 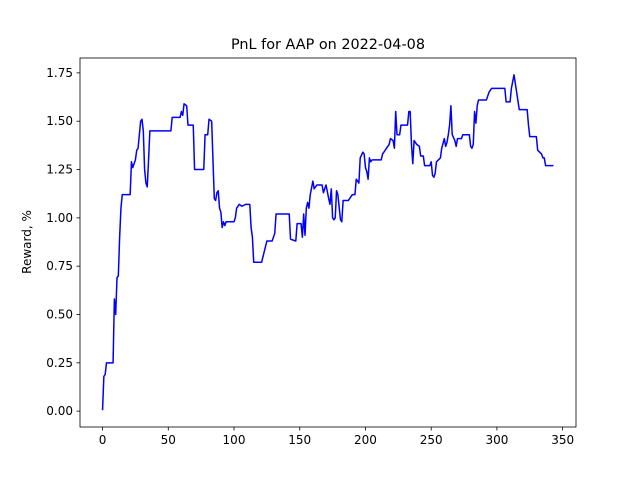 What do you see at coordinates (59, 218) in the screenshot?
I see `y-tick-label: 1.00` at bounding box center [59, 218].